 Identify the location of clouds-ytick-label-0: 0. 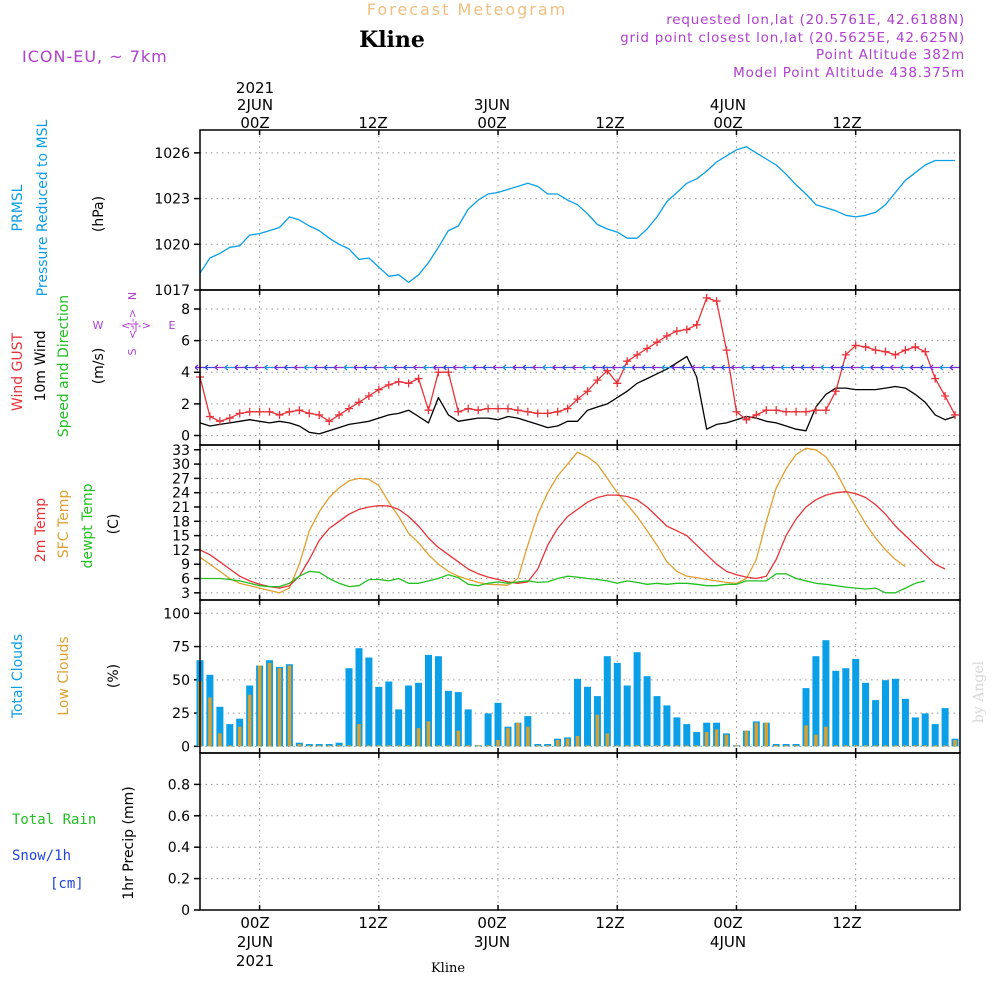
(185, 747).